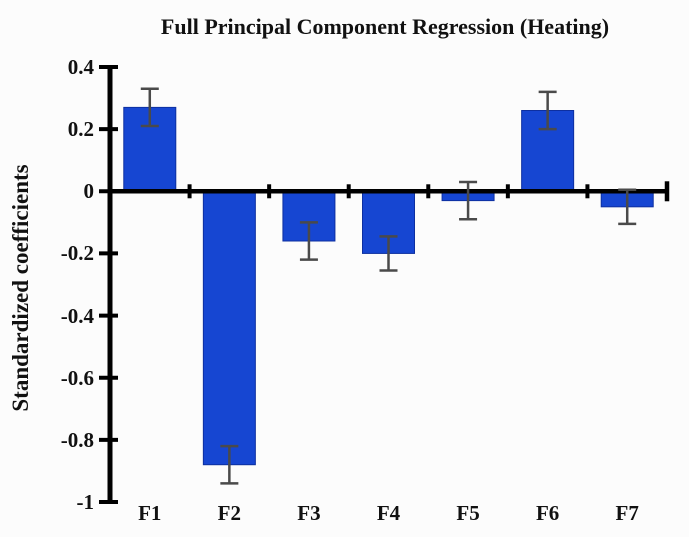 The height and width of the screenshot is (537, 689). I want to click on bar-F2, so click(229, 328).